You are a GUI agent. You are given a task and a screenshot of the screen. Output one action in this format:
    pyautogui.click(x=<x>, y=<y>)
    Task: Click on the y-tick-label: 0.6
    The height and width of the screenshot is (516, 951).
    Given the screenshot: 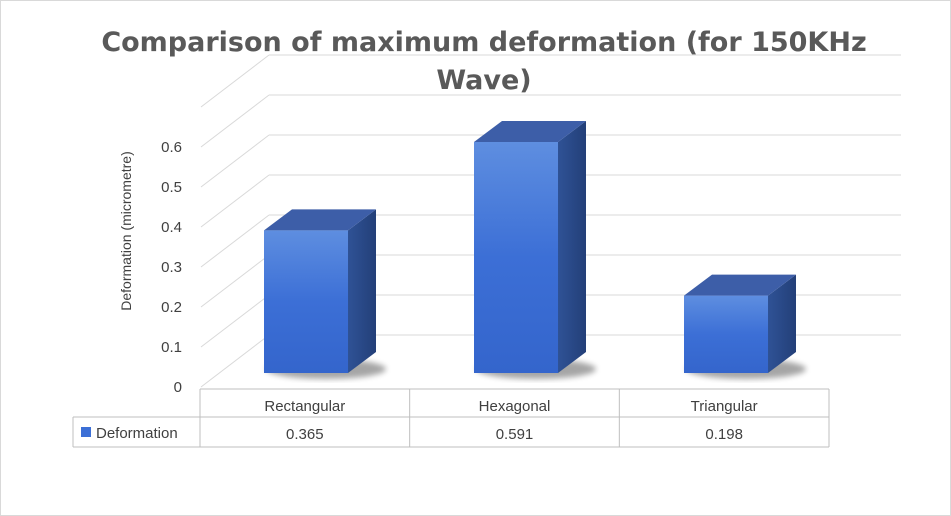 What is the action you would take?
    pyautogui.click(x=171, y=147)
    